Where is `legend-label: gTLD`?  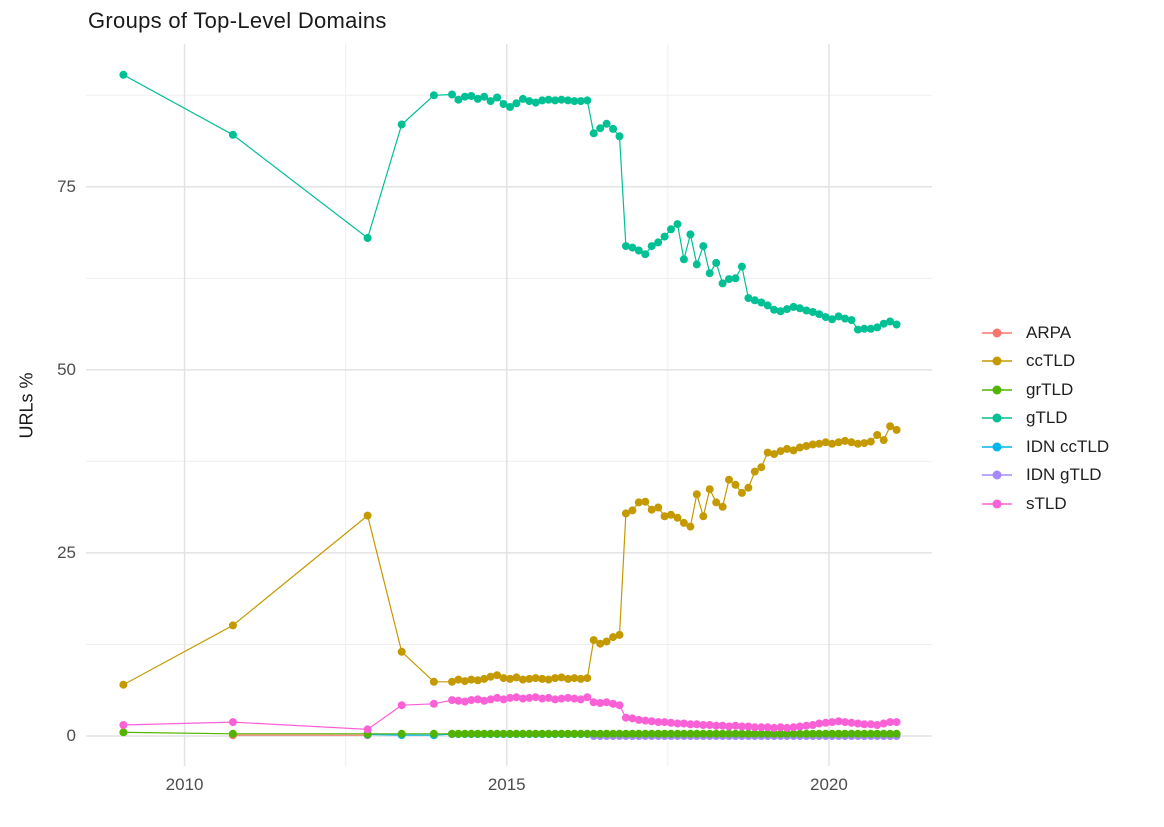
legend-label: gTLD is located at coordinates (1047, 417).